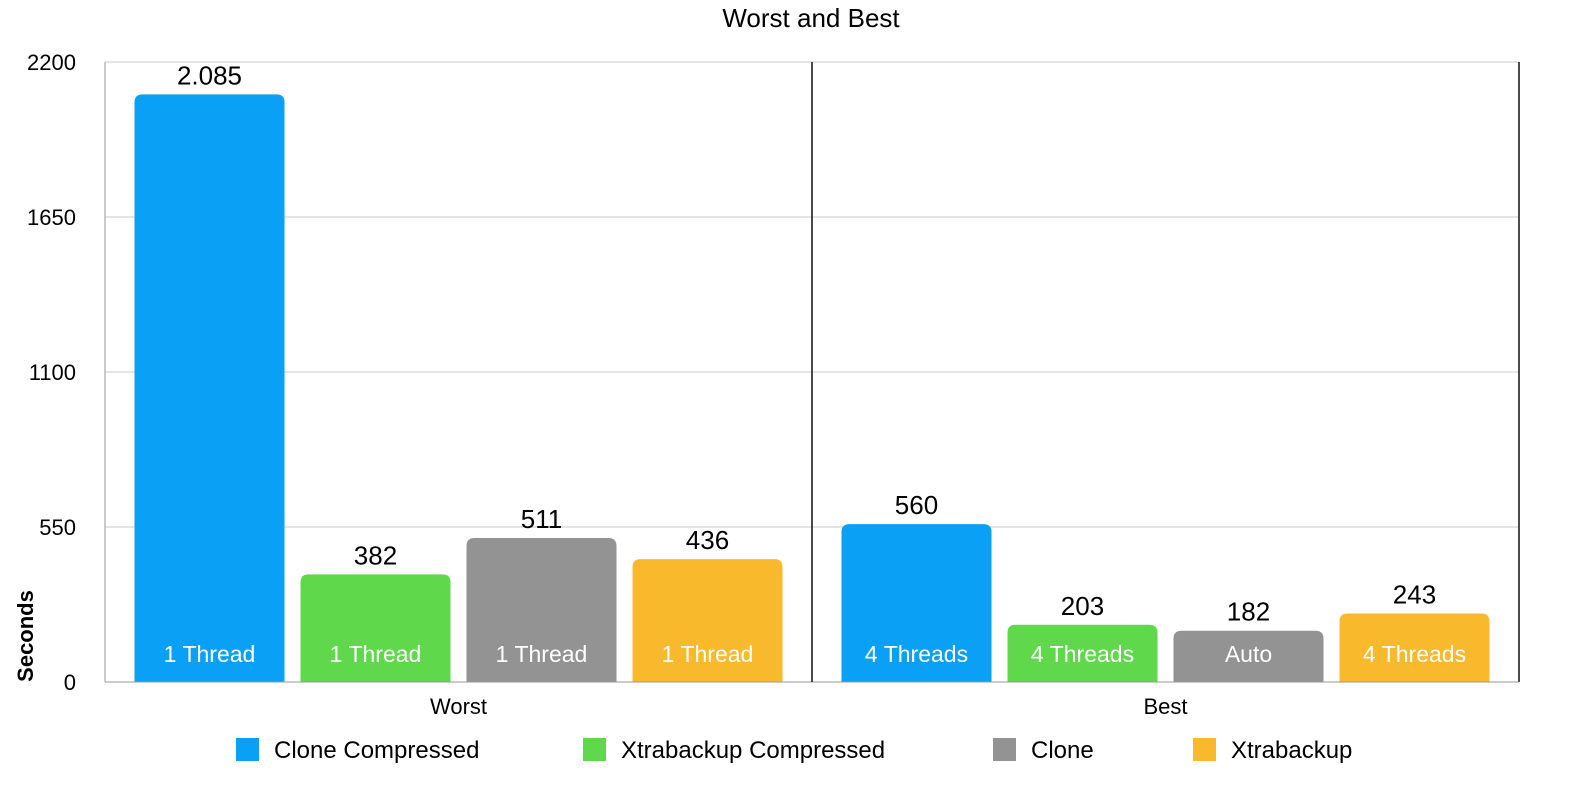  What do you see at coordinates (51, 62) in the screenshot?
I see `y-tick-label: 2200` at bounding box center [51, 62].